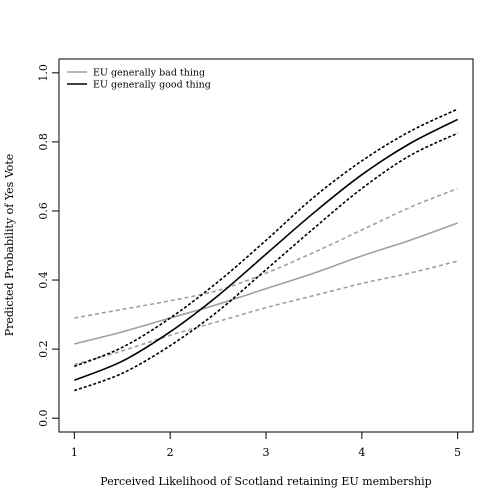 Image resolution: width=504 pixels, height=504 pixels. What do you see at coordinates (152, 85) in the screenshot?
I see `legend-label-good: EU generally good thing` at bounding box center [152, 85].